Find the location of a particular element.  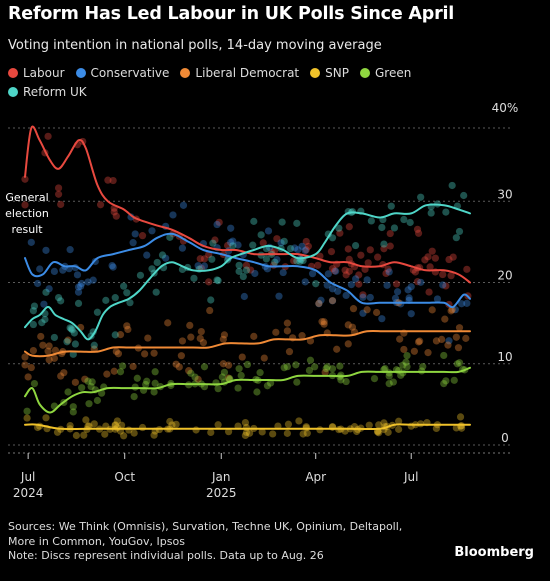

legend-item: SNP is located at coordinates (329, 73).